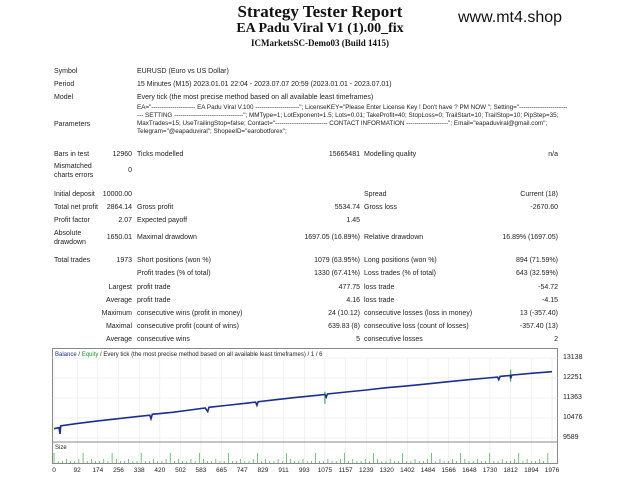  I want to click on max-cons-loss-label: consecutive loss (count of losses), so click(416, 326).